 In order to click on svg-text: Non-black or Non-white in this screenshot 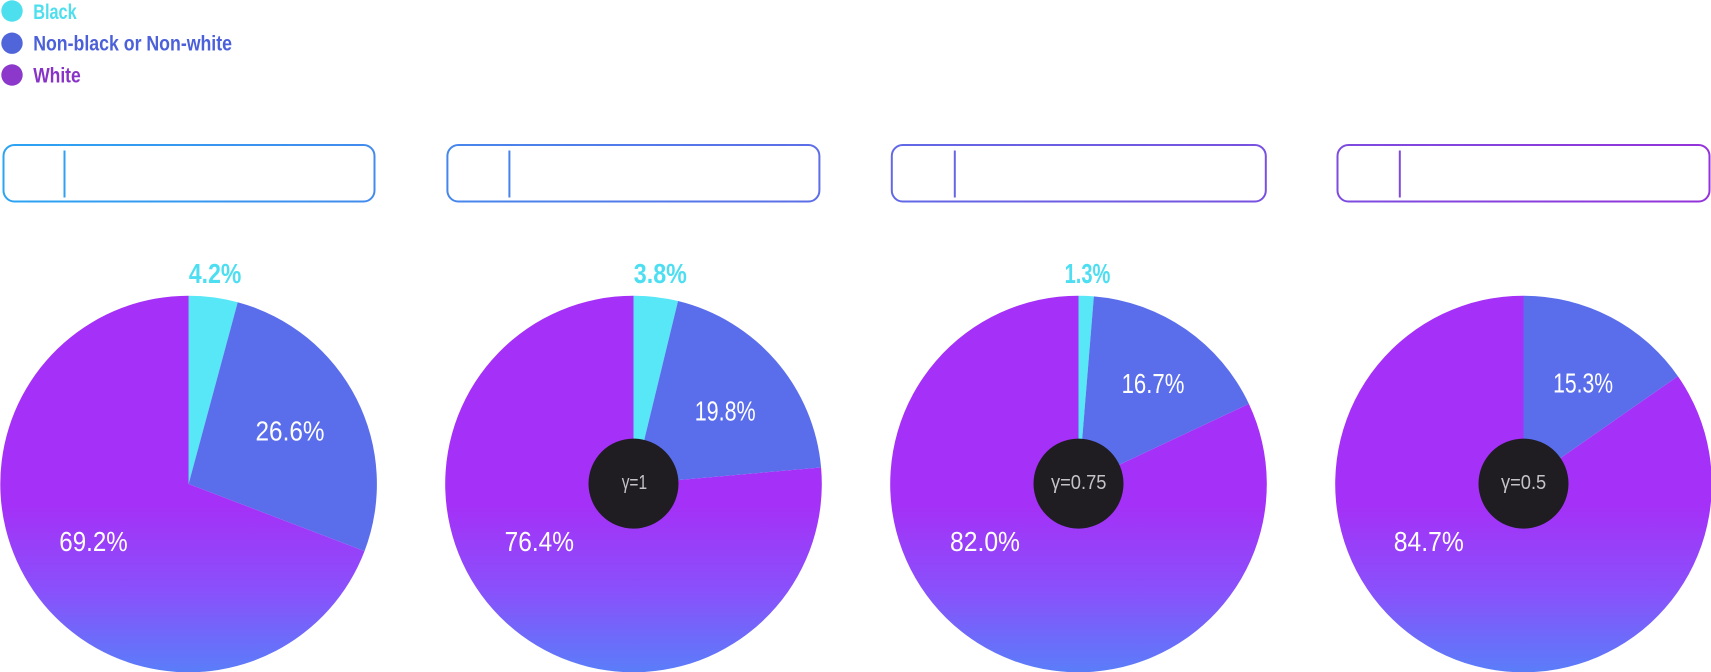, I will do `click(132, 44)`.